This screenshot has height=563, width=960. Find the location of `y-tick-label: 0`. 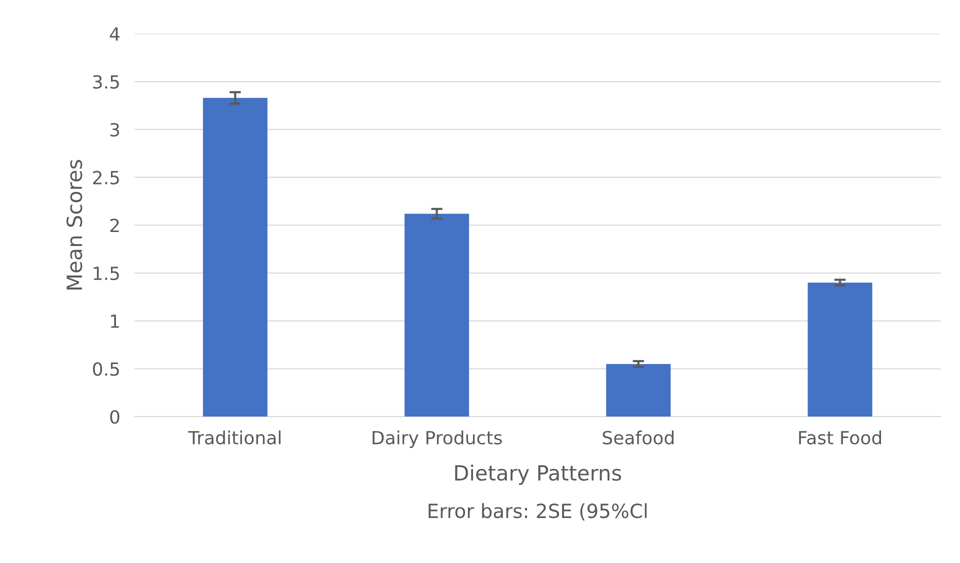

y-tick-label: 0 is located at coordinates (115, 417).